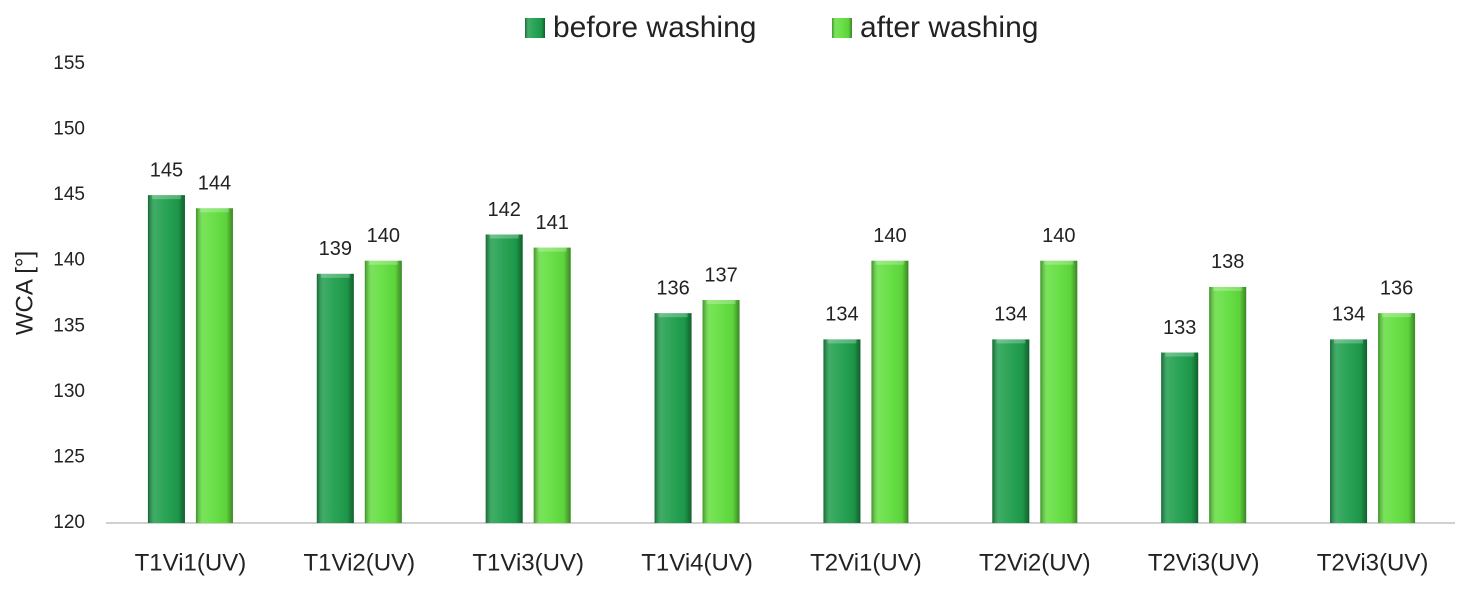  What do you see at coordinates (949, 27) in the screenshot?
I see `legend-label: after washing` at bounding box center [949, 27].